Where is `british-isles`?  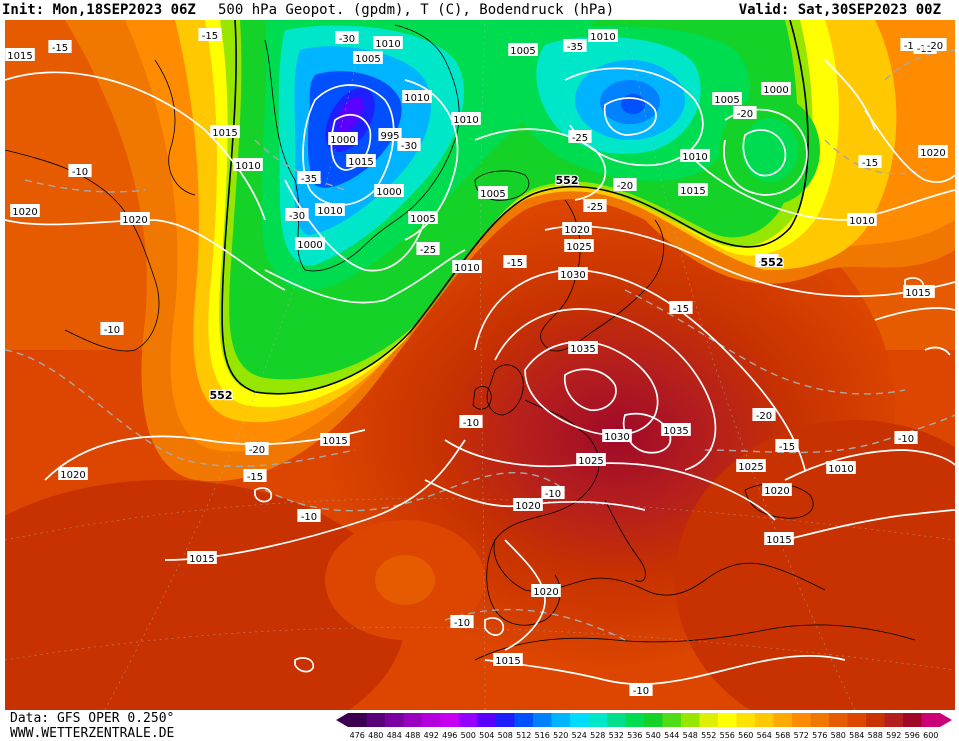
british-isles is located at coordinates (505, 390).